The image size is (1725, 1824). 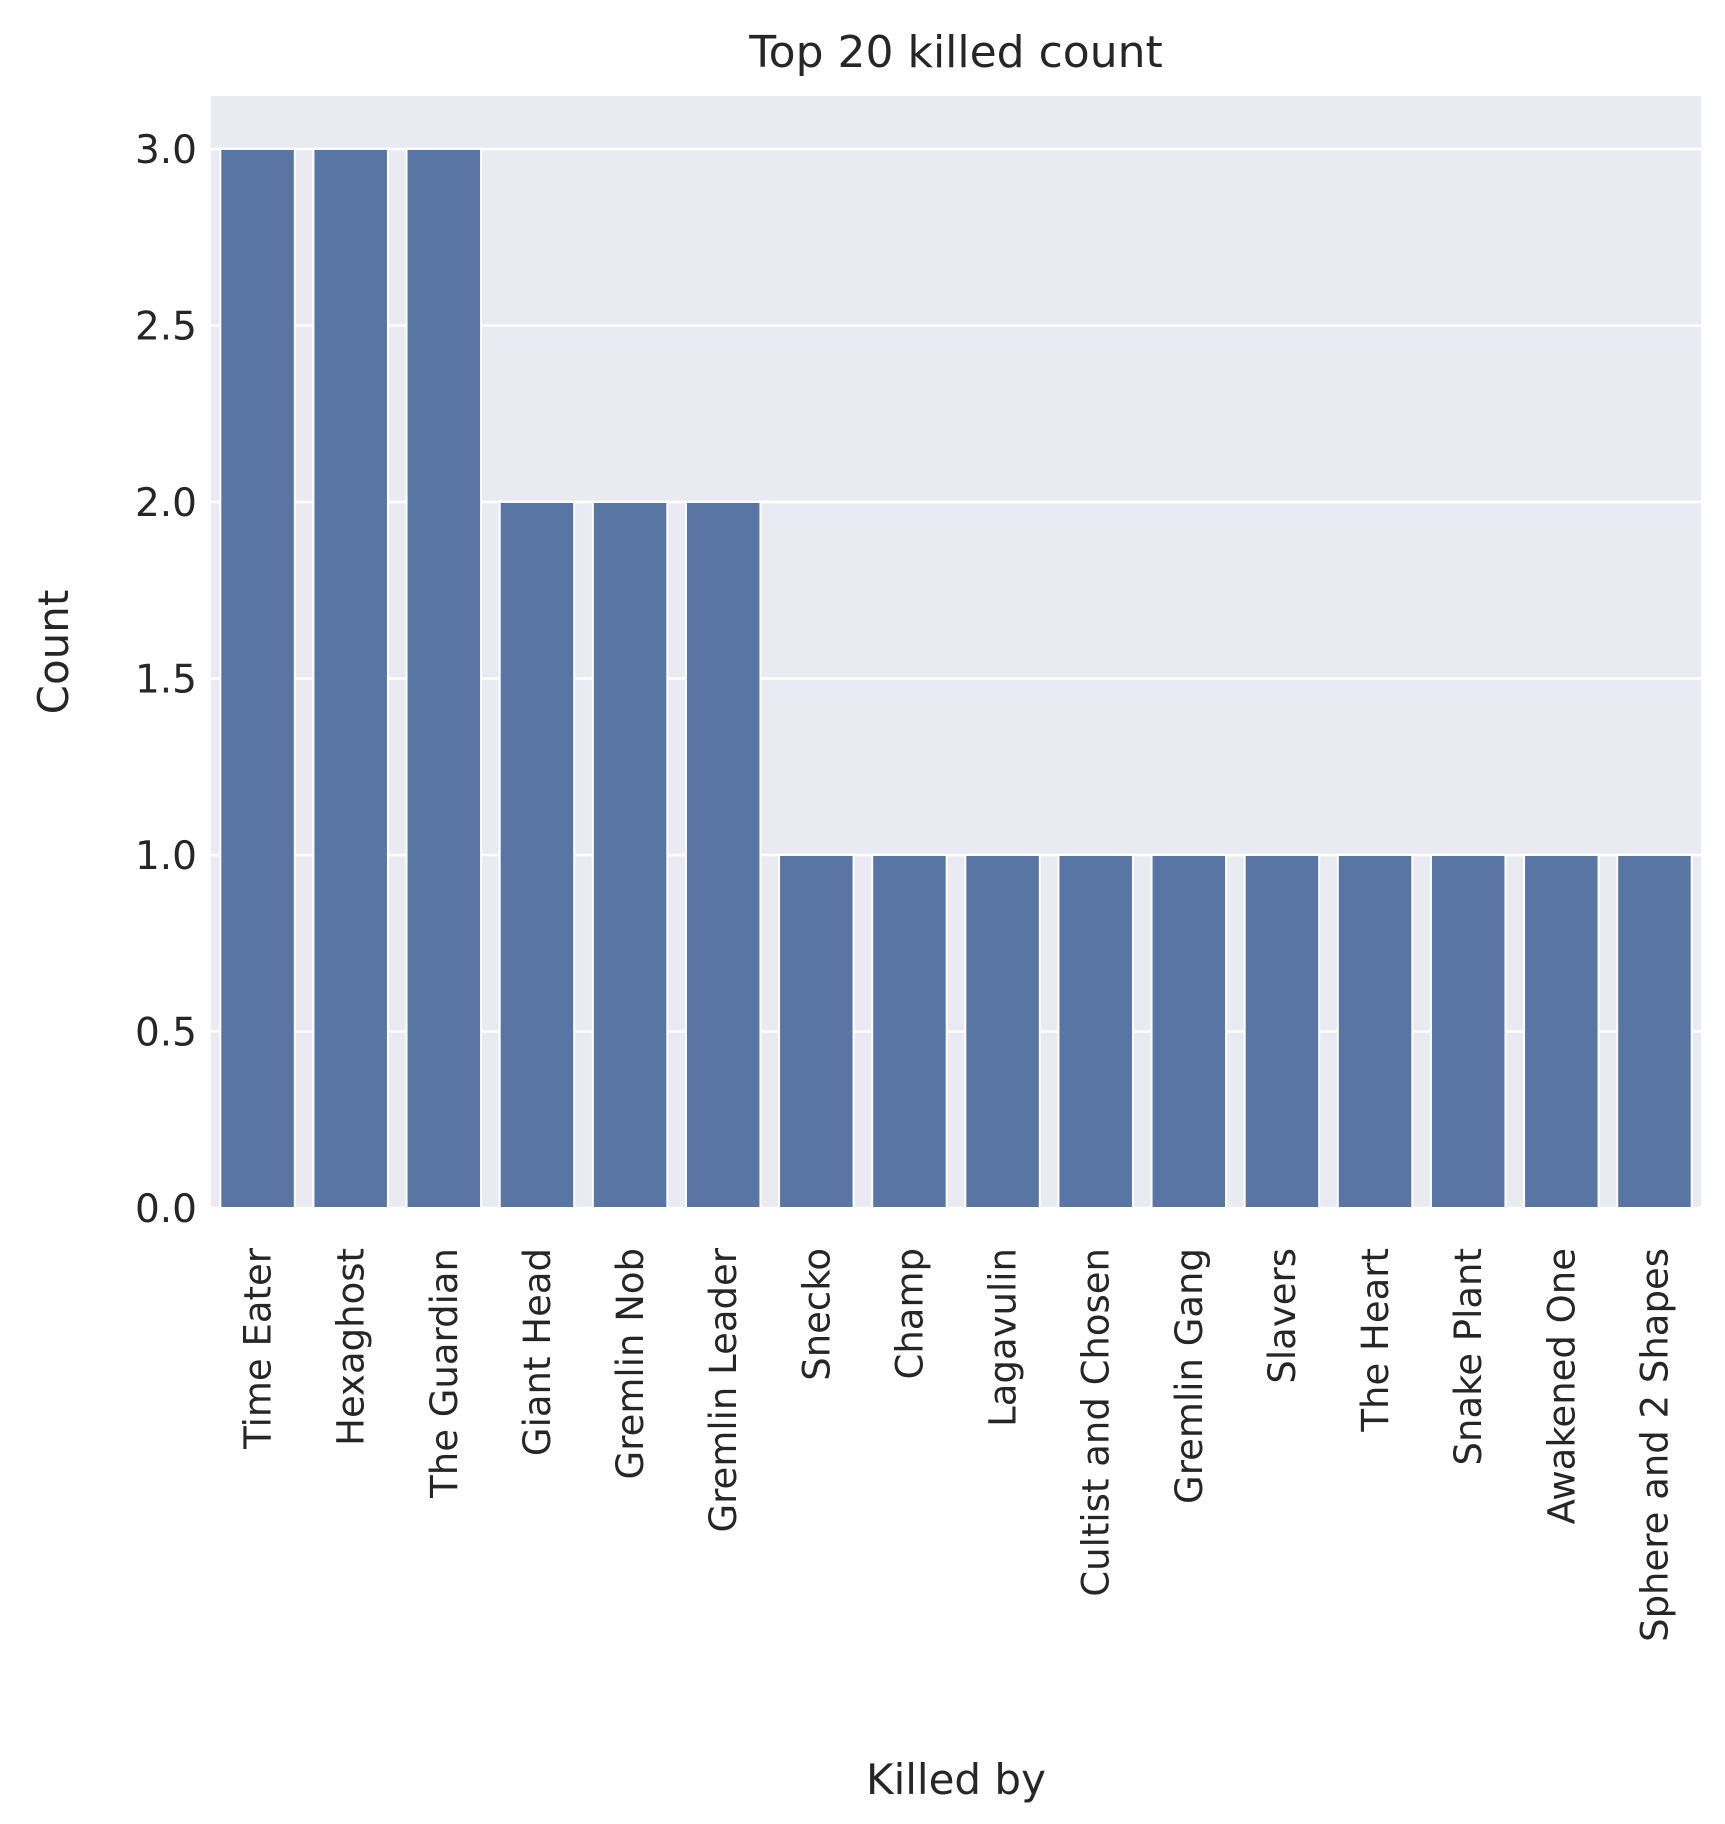 I want to click on x-tick-label: Giant Head, so click(x=537, y=1352).